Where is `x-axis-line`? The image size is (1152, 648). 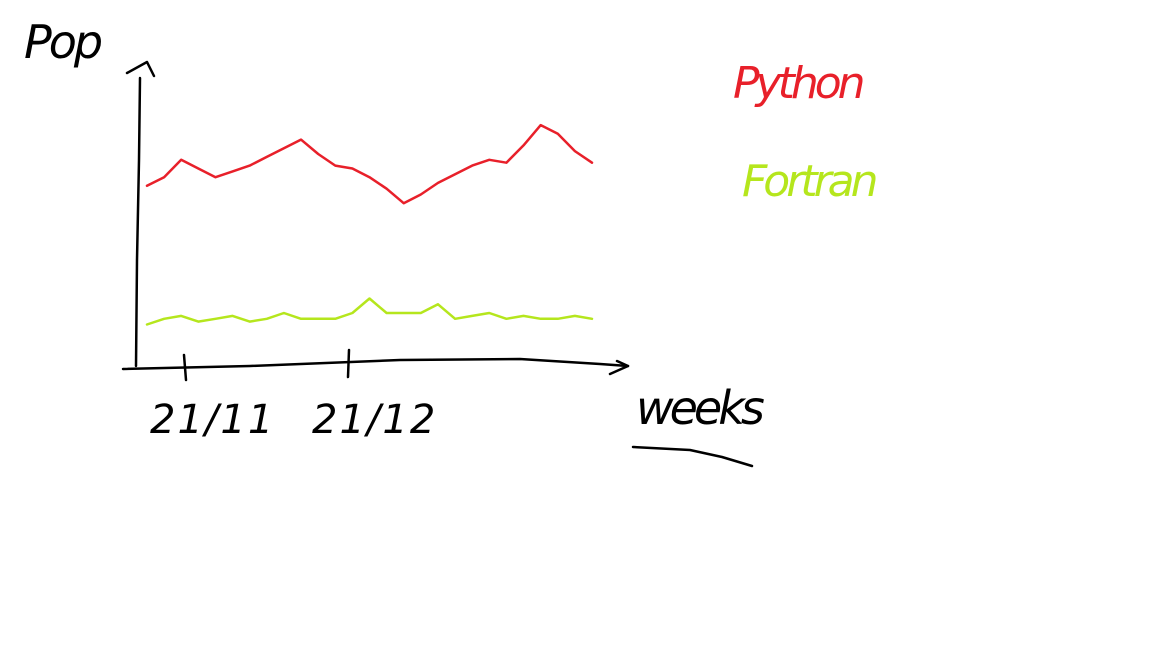 x-axis-line is located at coordinates (375, 364).